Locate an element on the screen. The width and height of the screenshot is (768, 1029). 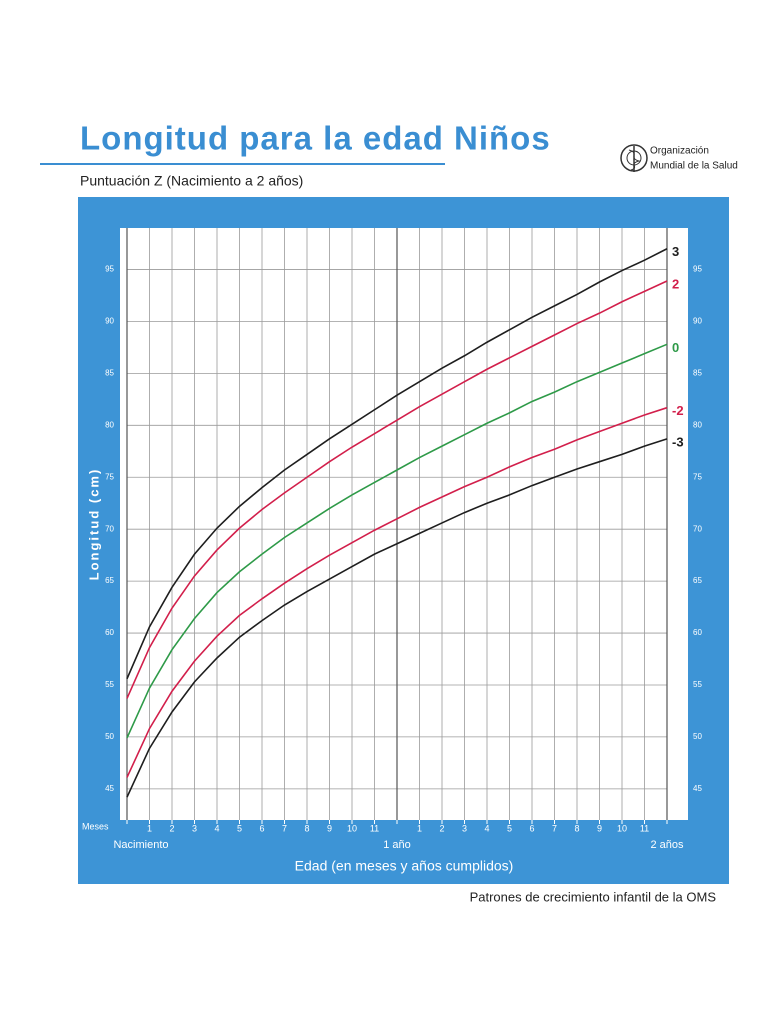
who-logo: Organización Mundial de la Salud is located at coordinates (679, 158).